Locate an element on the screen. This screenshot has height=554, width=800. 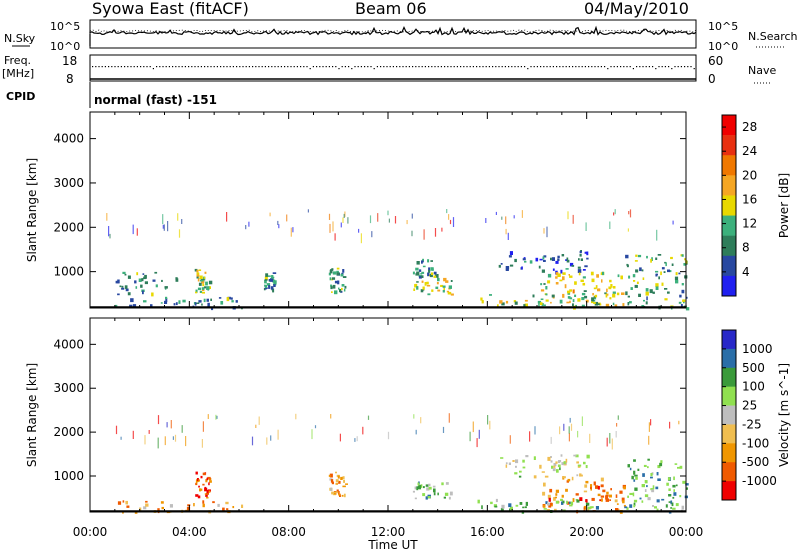
noise-tick-bottom-left: 10^0 is located at coordinates (65, 46).